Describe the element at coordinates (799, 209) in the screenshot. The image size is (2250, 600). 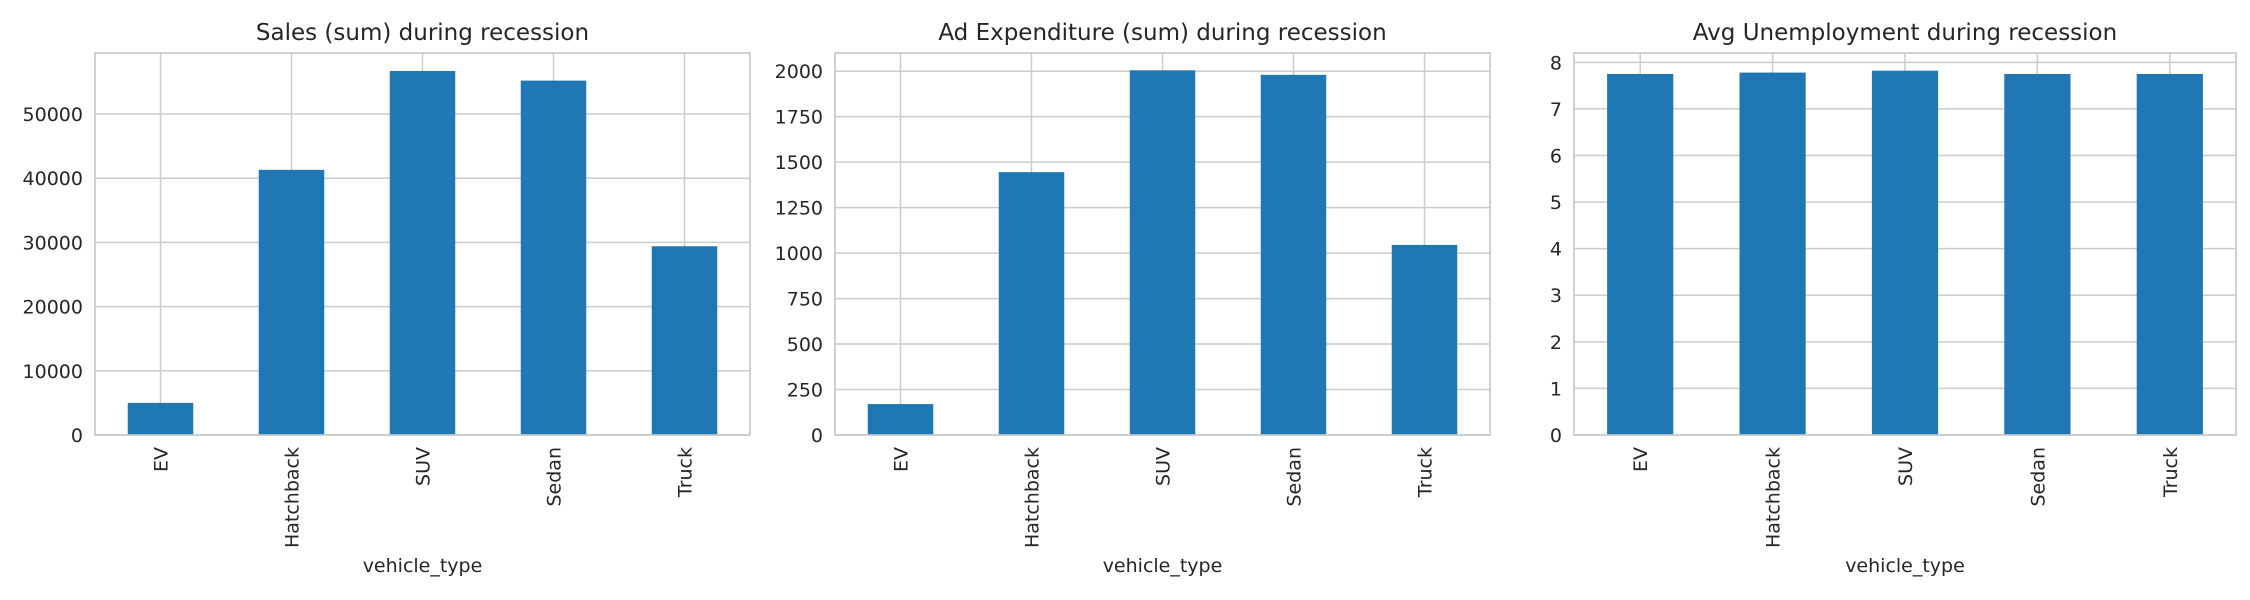
I see `y-tick-label: 1250` at that location.